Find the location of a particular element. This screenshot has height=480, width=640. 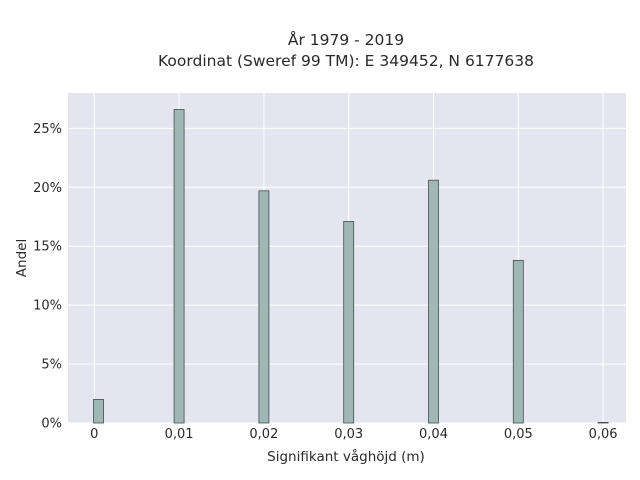

y-tick-label-5: 25% is located at coordinates (47, 129).